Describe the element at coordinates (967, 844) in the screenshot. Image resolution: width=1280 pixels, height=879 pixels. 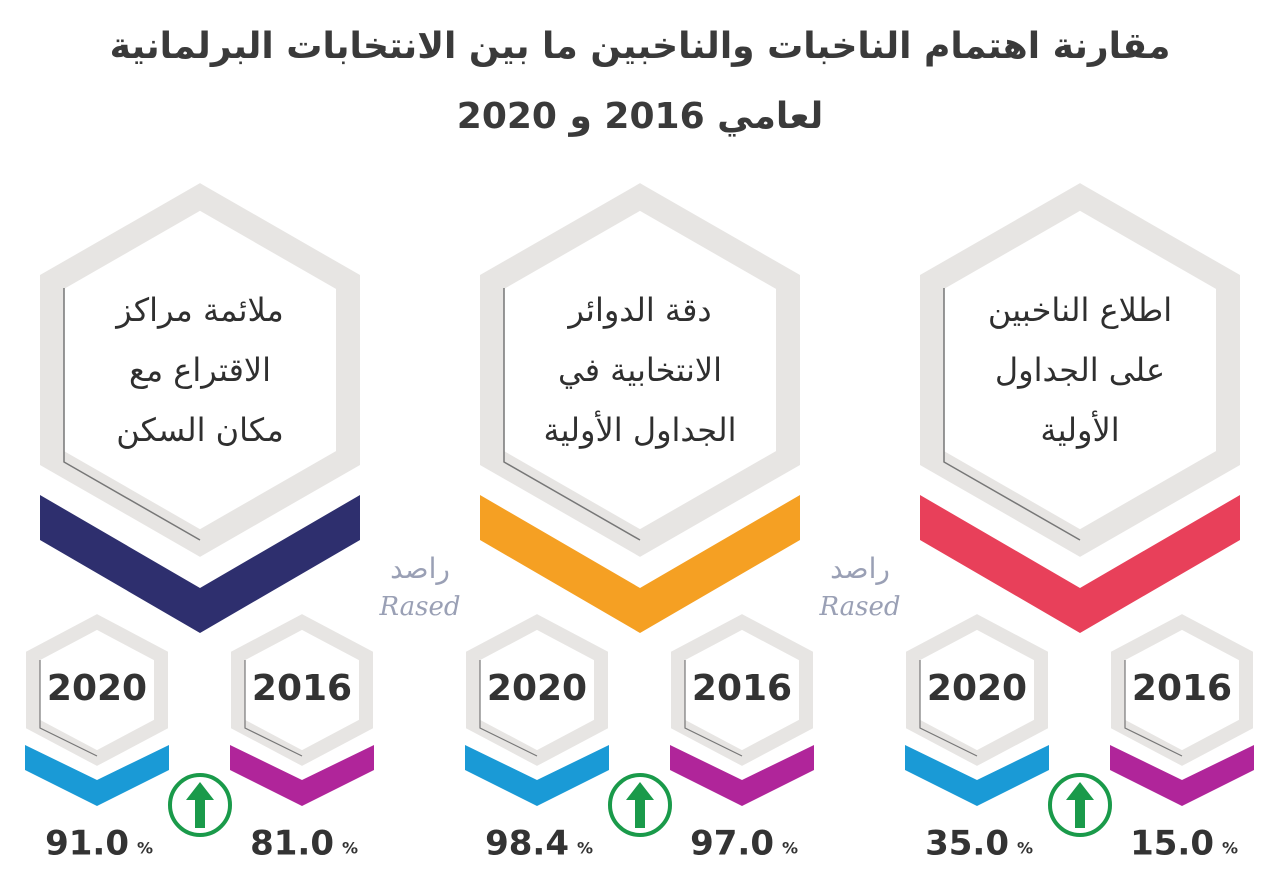
I see `value: 35.0` at that location.